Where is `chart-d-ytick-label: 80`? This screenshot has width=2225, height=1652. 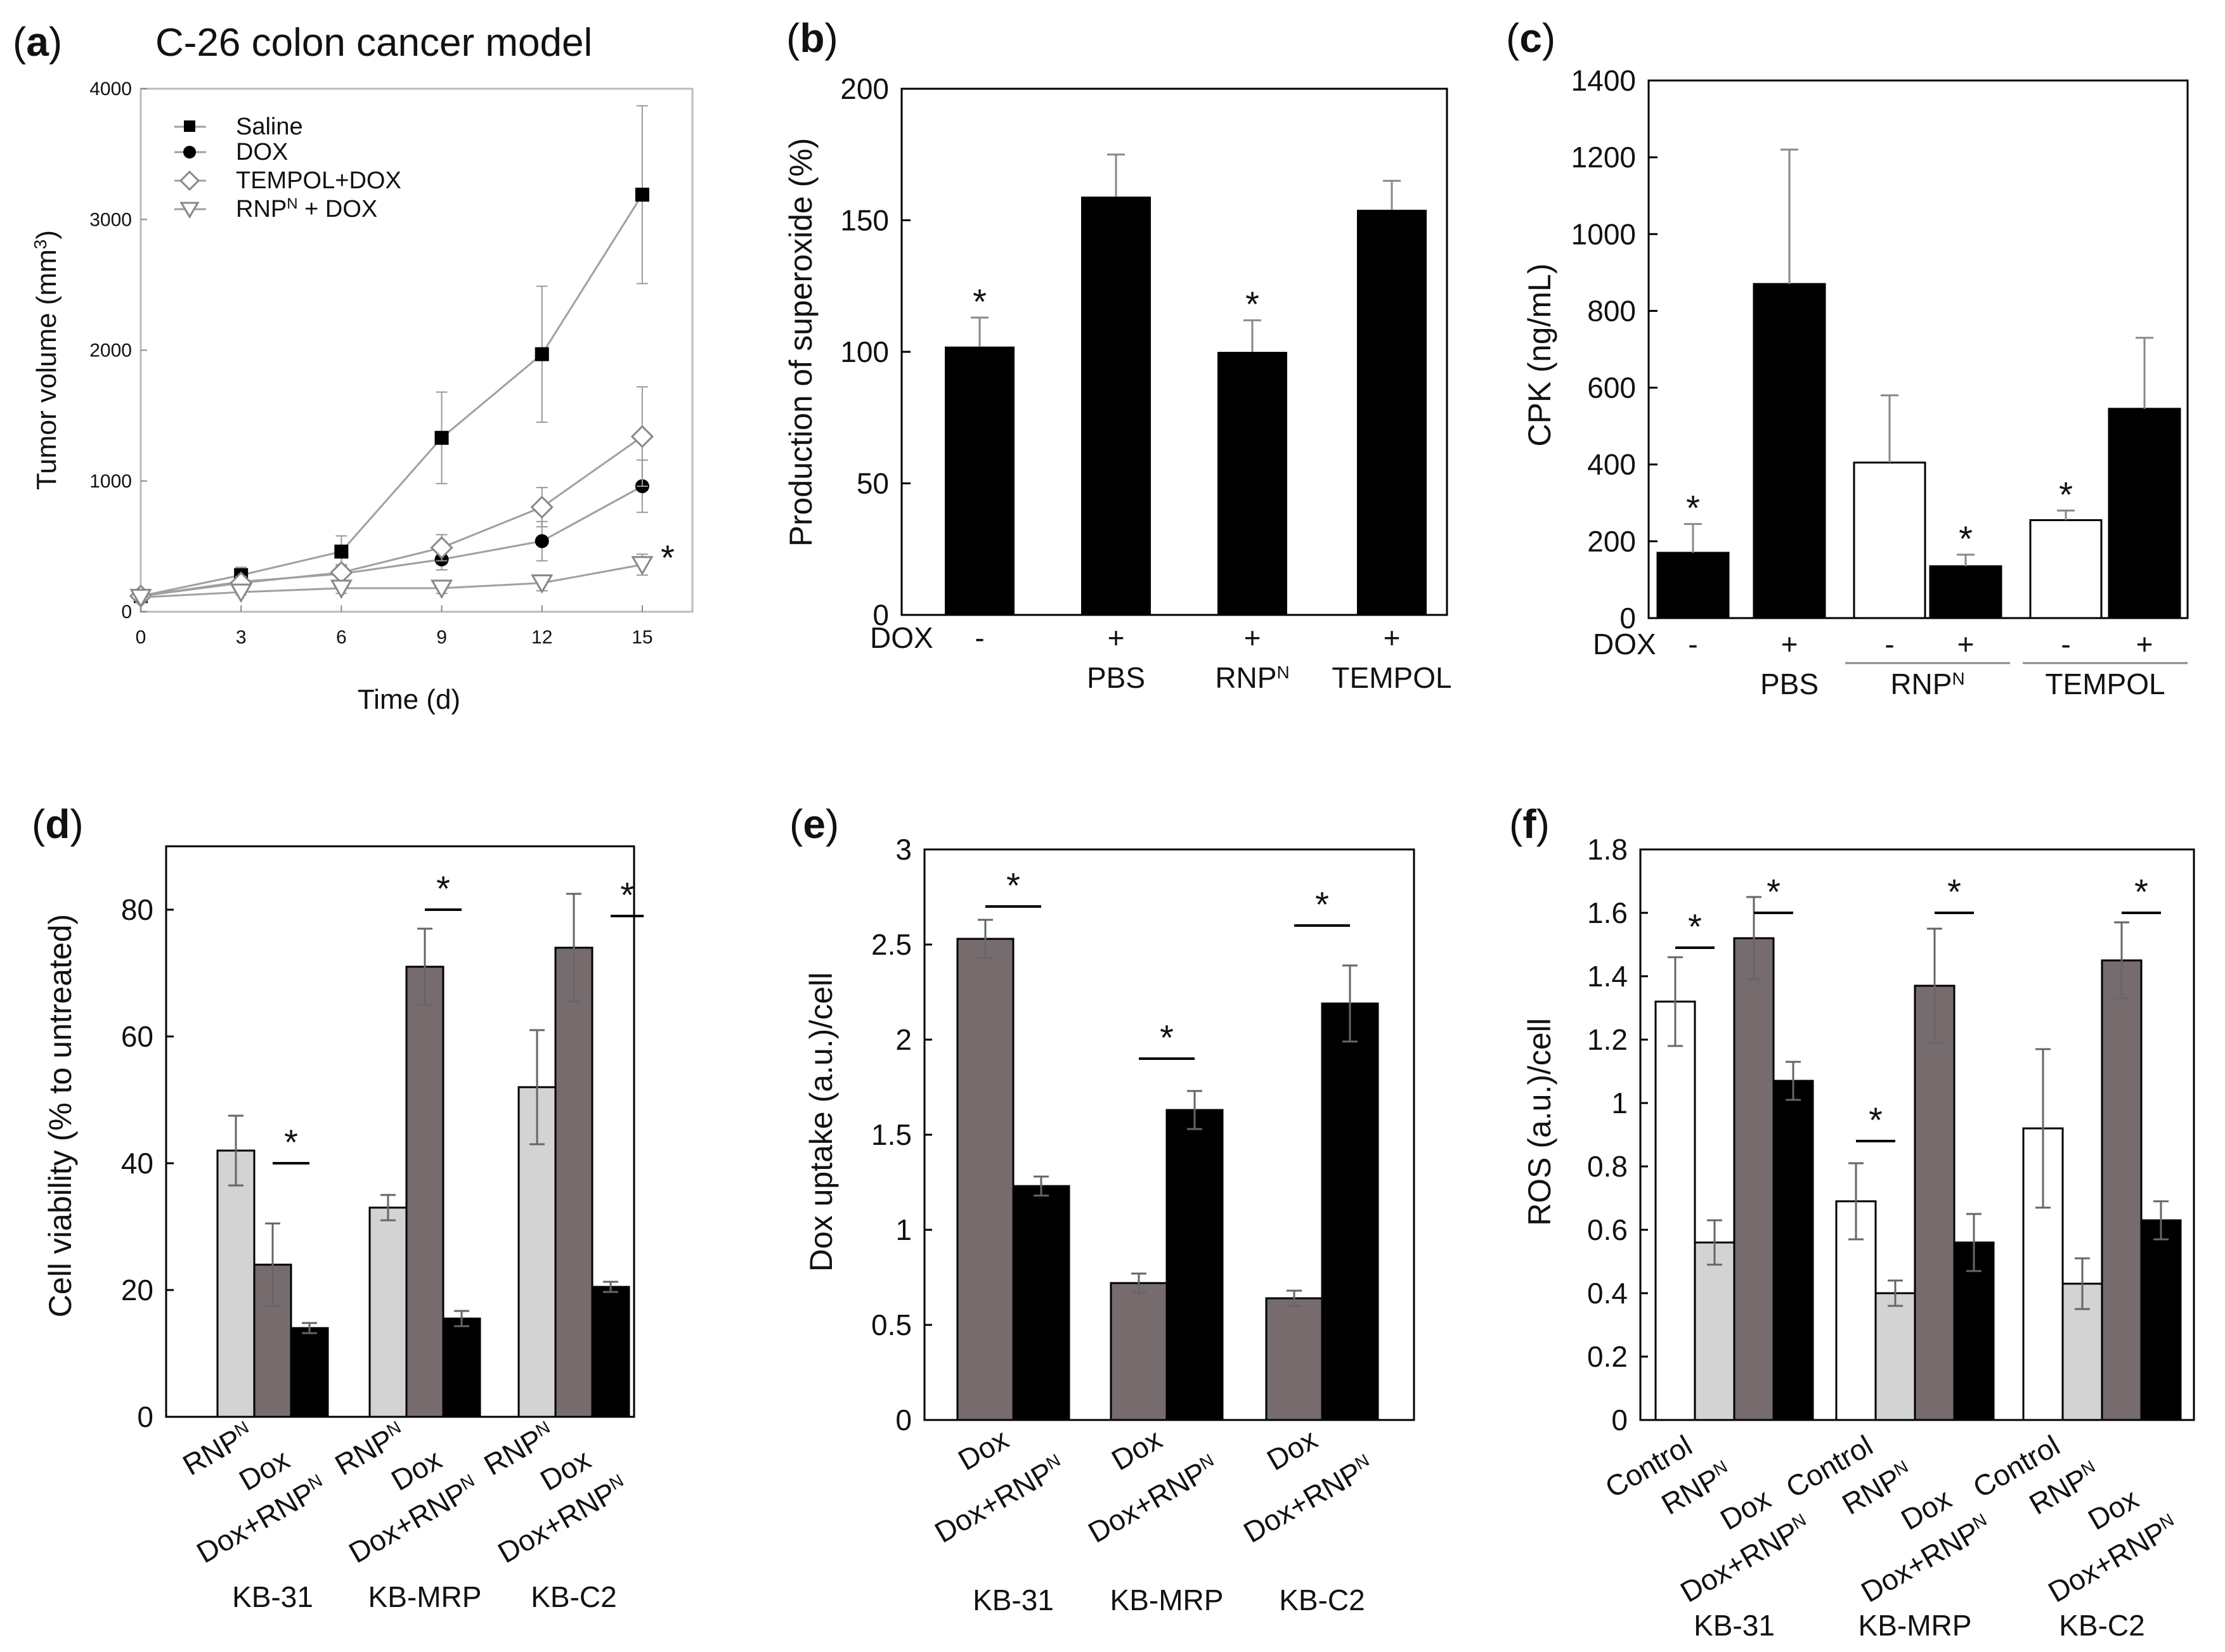
chart-d-ytick-label: 80 is located at coordinates (137, 909).